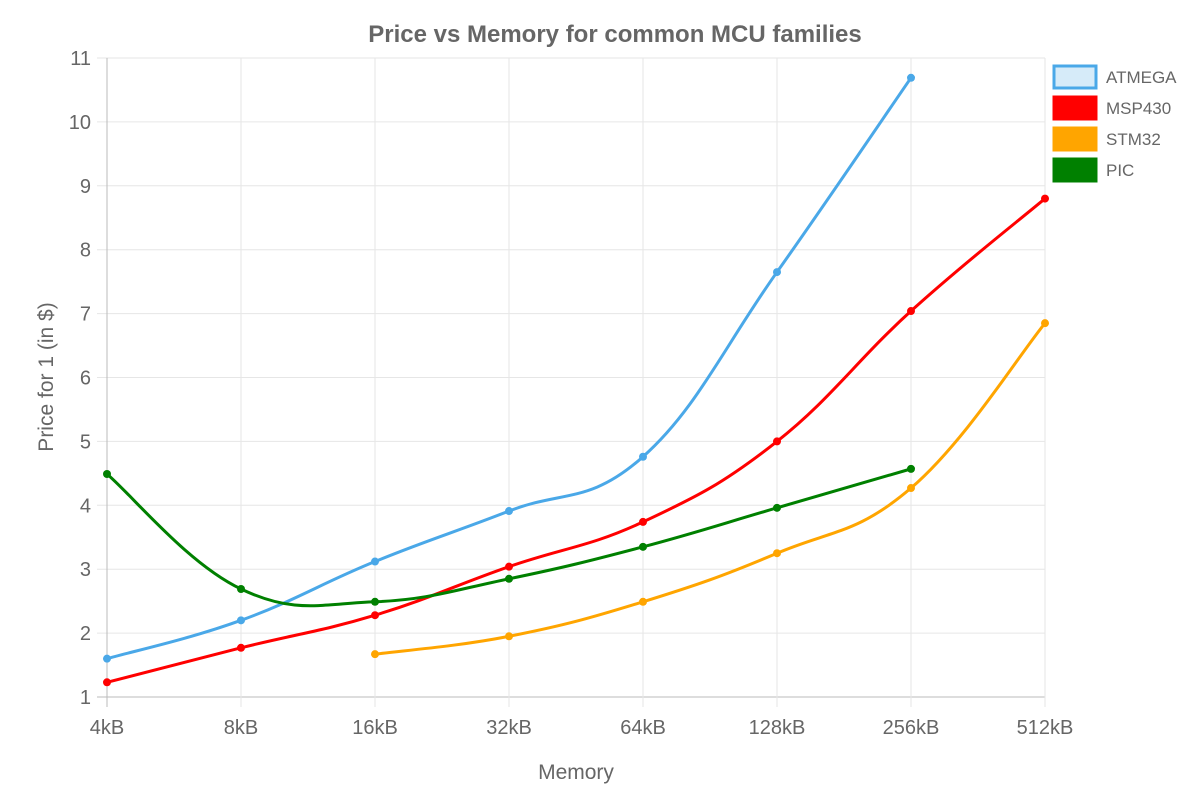 The image size is (1200, 804). What do you see at coordinates (375, 728) in the screenshot?
I see `x-tick-label: 16kB` at bounding box center [375, 728].